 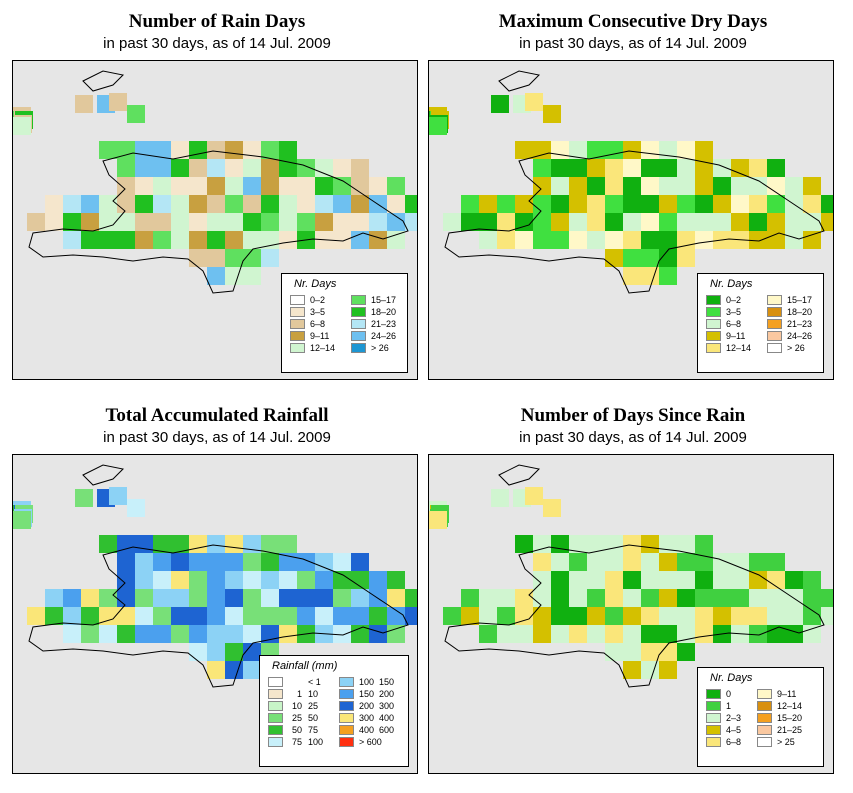 What do you see at coordinates (786, 742) in the screenshot?
I see `legend-label: > 25` at bounding box center [786, 742].